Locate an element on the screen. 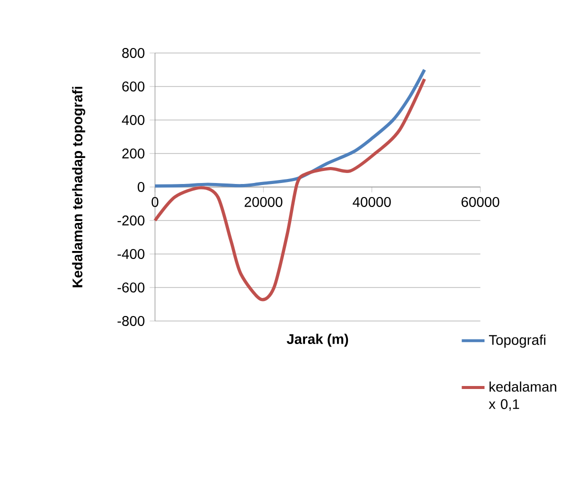  y-tick-label: 0 is located at coordinates (141, 187).